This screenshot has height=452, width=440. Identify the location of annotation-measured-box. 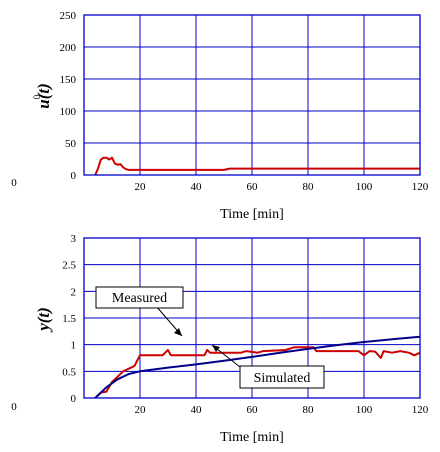
(139, 297).